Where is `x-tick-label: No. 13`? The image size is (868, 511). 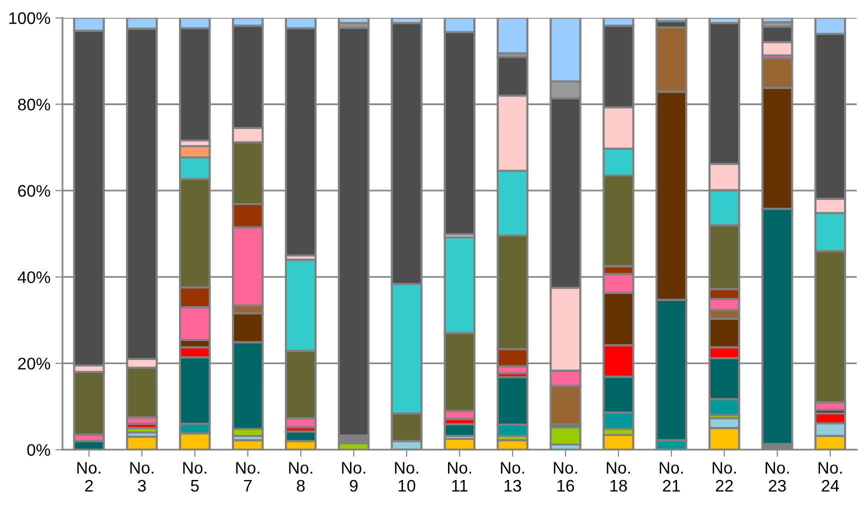
x-tick-label: No. 13 is located at coordinates (512, 477).